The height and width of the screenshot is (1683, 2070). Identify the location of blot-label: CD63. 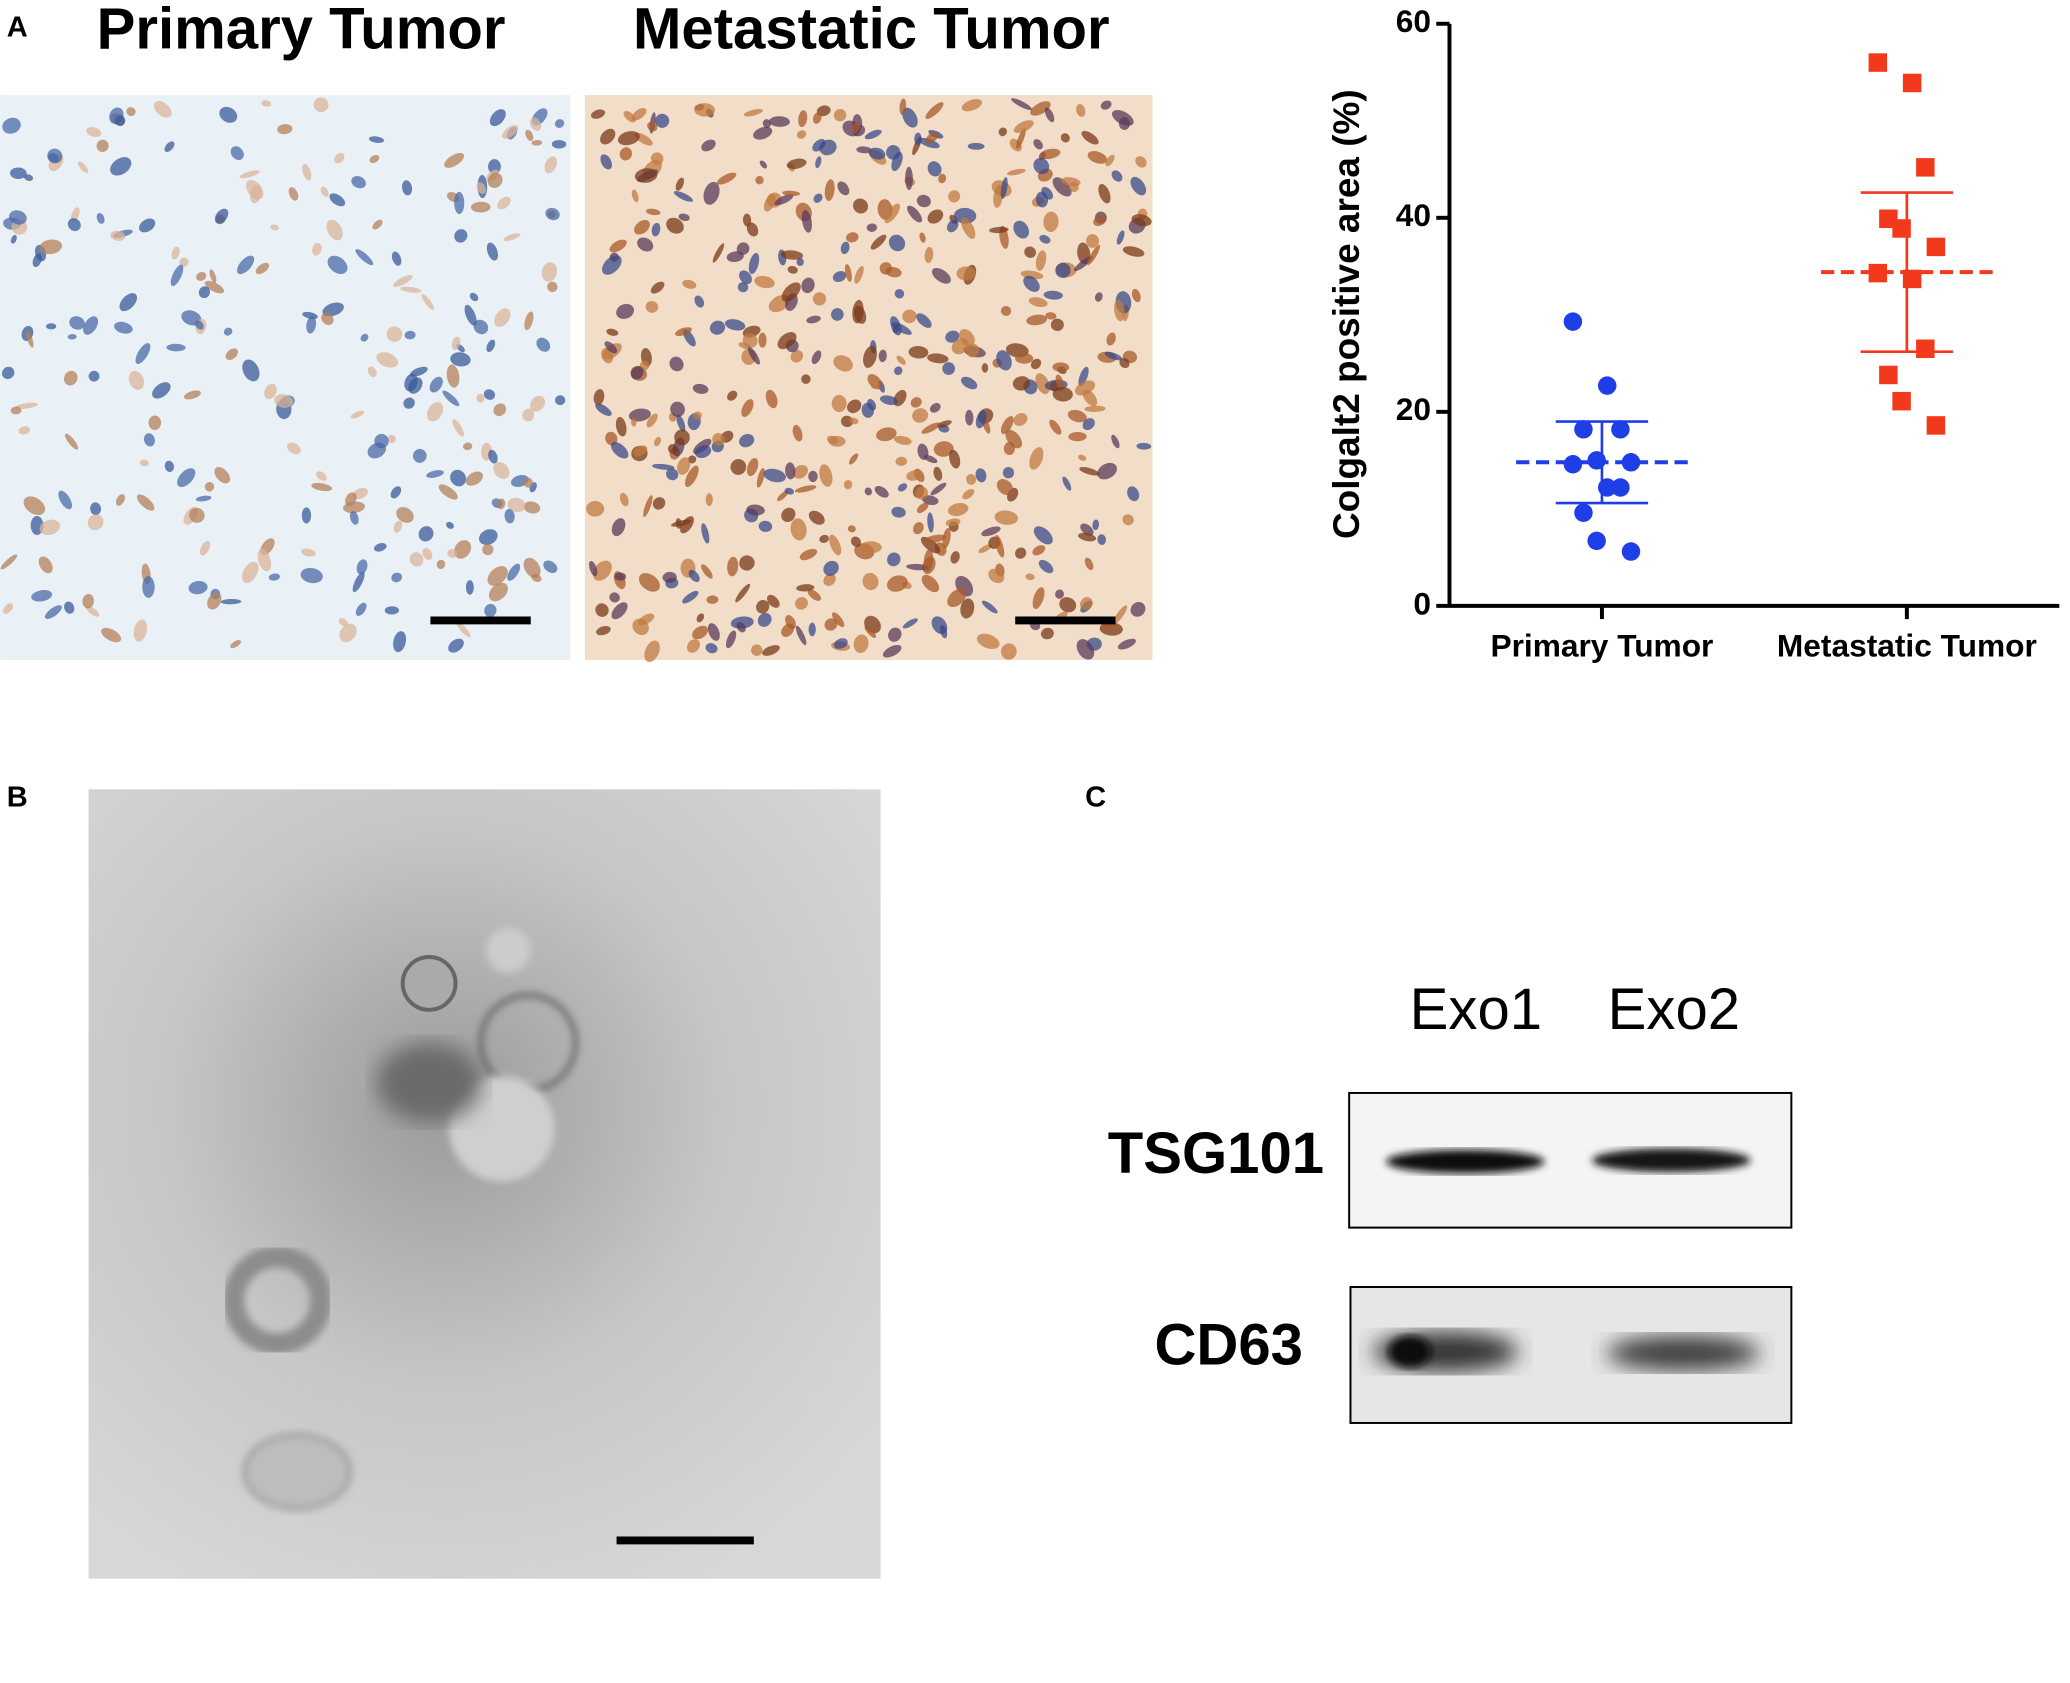
(1228, 1344).